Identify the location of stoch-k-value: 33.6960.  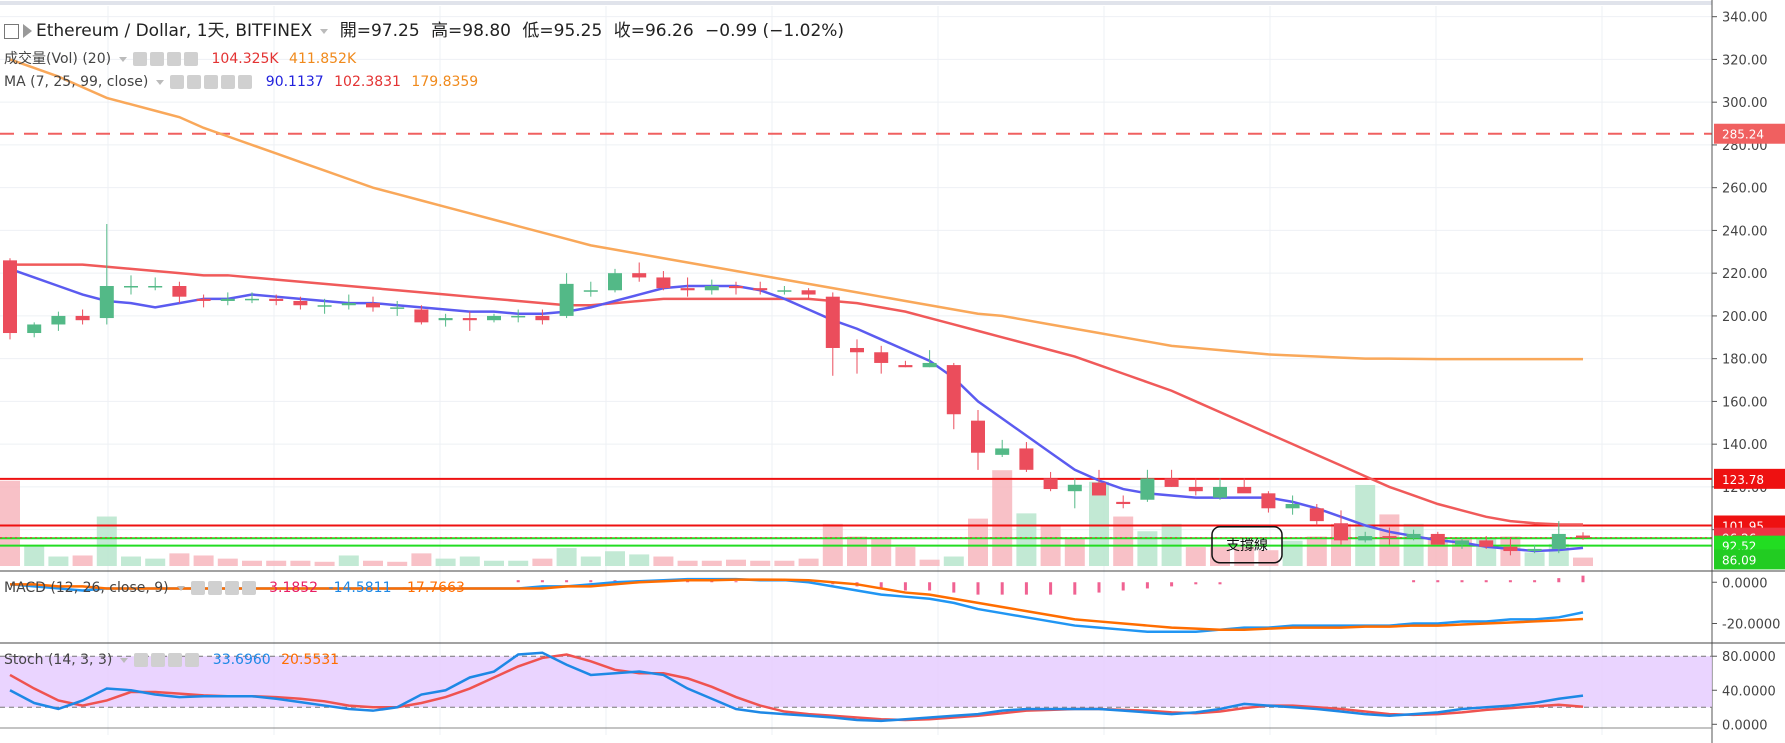
(241, 660).